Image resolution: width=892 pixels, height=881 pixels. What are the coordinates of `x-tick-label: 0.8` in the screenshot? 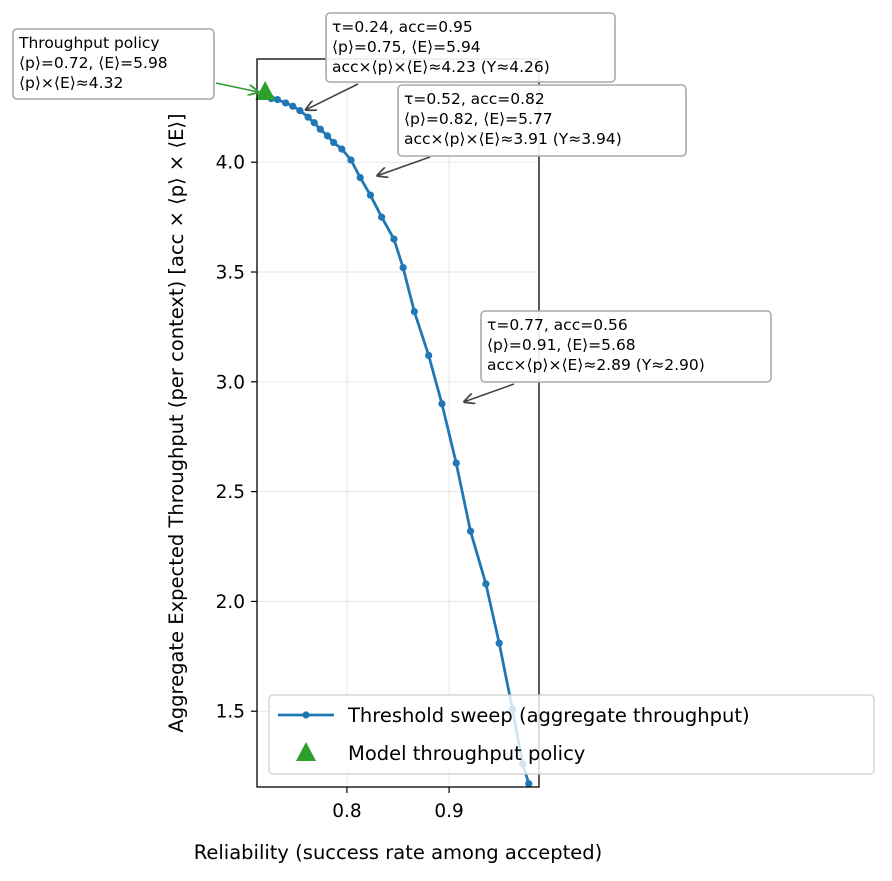 It's located at (346, 811).